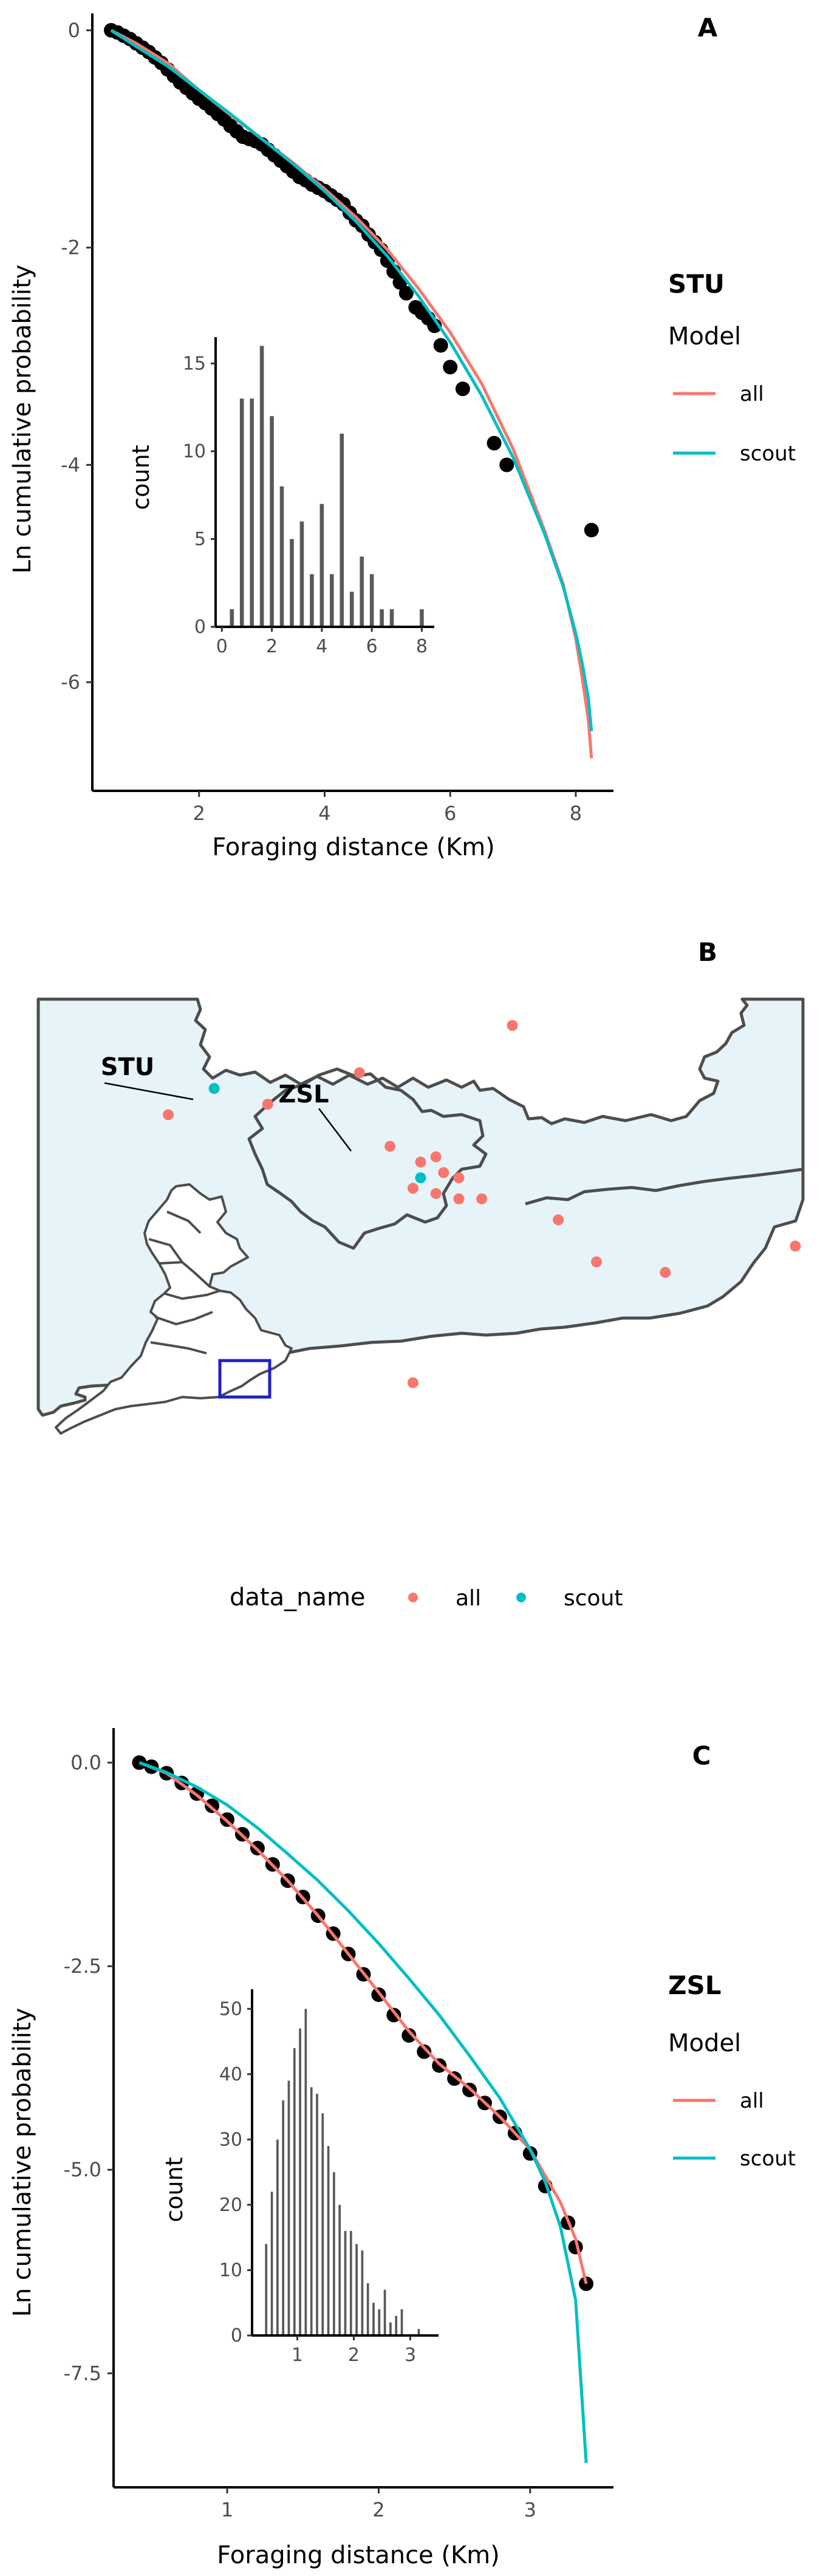 This screenshot has width=823, height=2576. I want to click on y-tick-label: 0, so click(74, 30).